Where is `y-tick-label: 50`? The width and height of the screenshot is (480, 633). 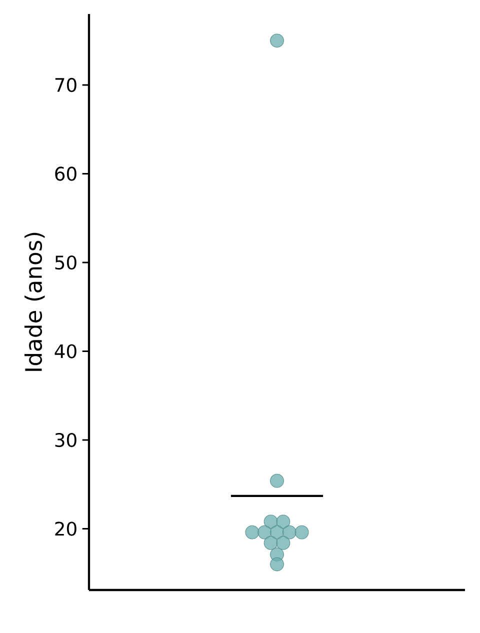 y-tick-label: 50 is located at coordinates (65, 262).